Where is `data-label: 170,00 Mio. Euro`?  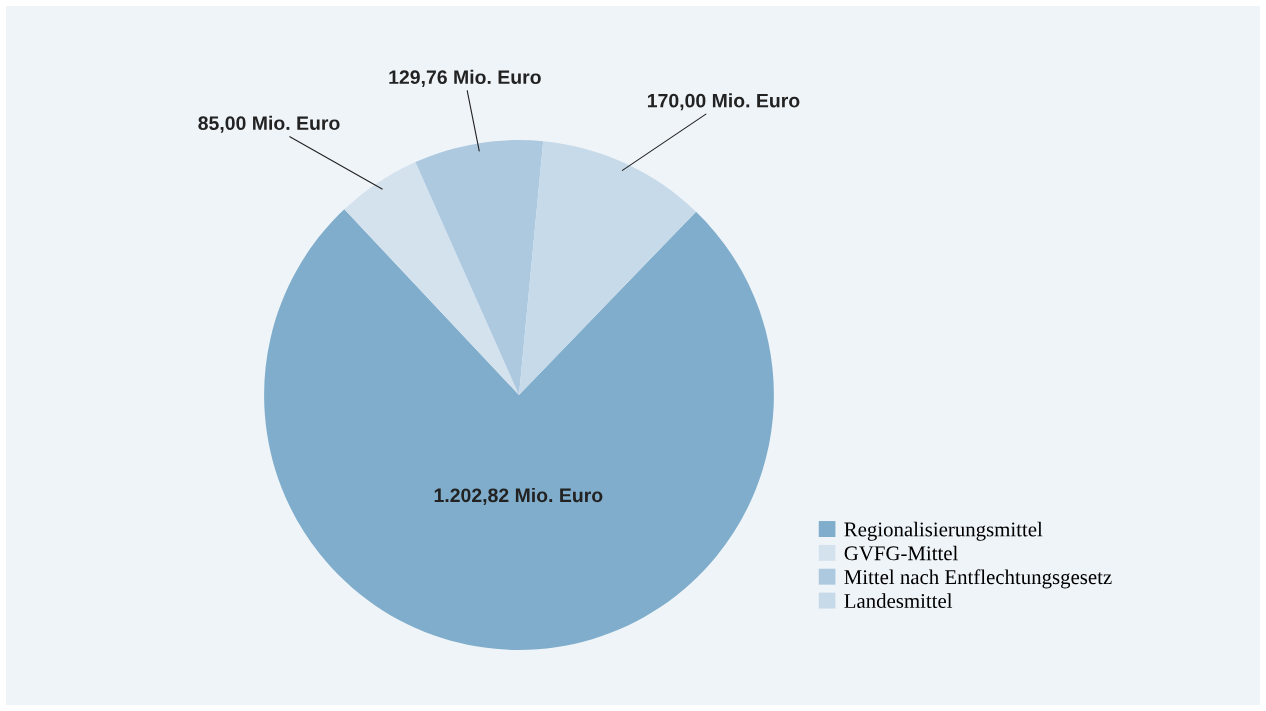 data-label: 170,00 Mio. Euro is located at coordinates (723, 102).